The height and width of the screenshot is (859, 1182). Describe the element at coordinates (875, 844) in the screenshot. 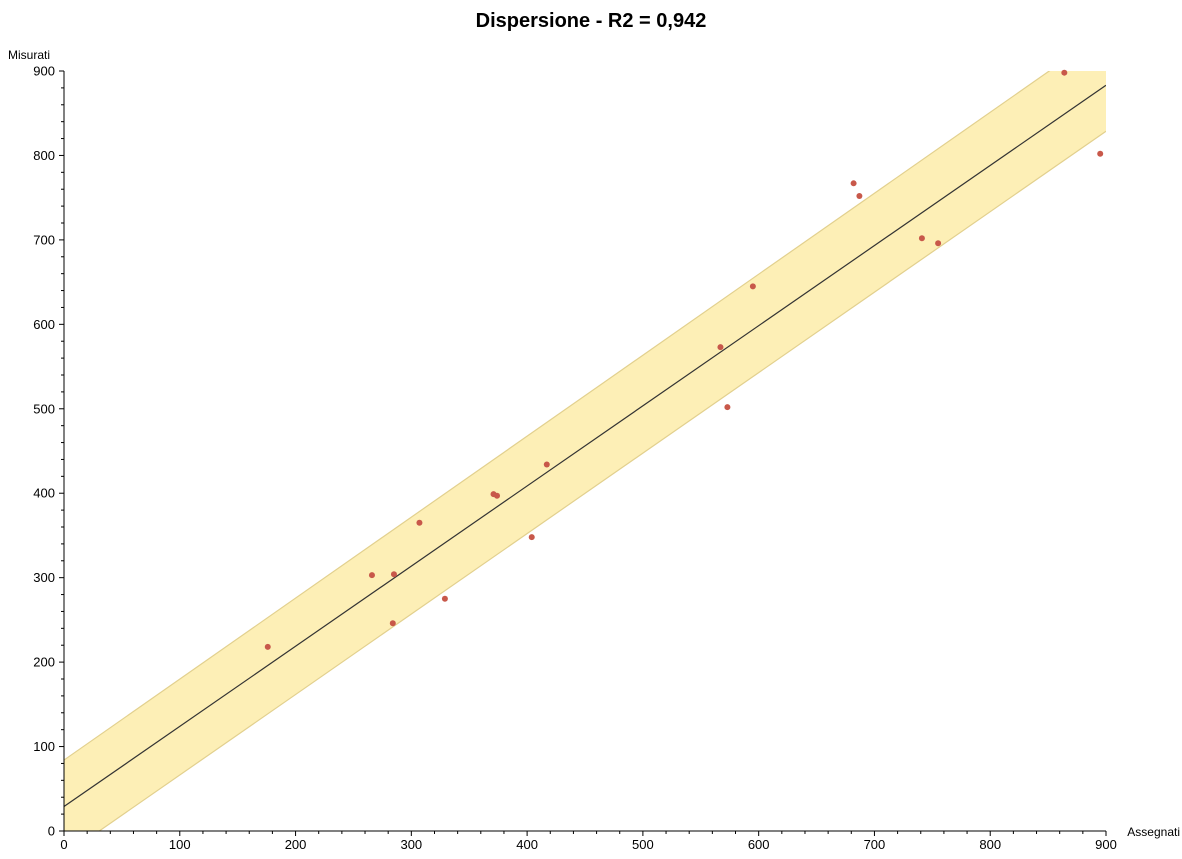

I see `x-tick-label: 700` at that location.